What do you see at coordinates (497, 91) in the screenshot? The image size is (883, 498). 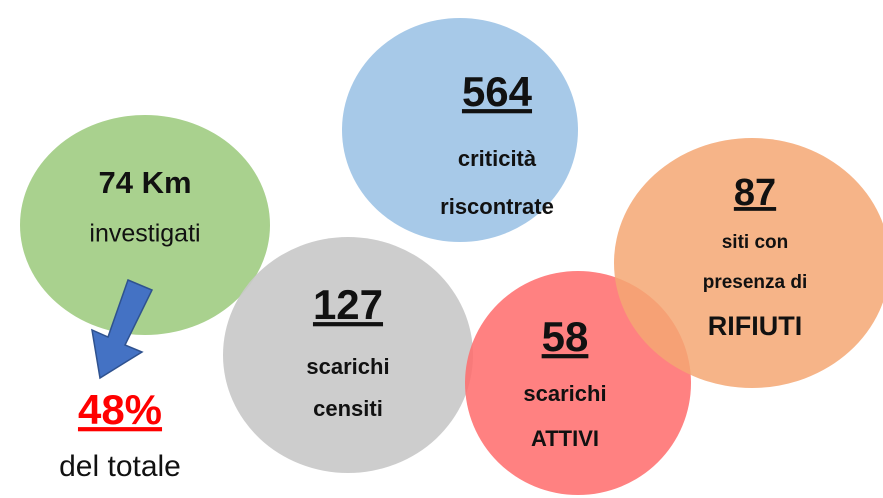 I see `bubble-value: 564` at bounding box center [497, 91].